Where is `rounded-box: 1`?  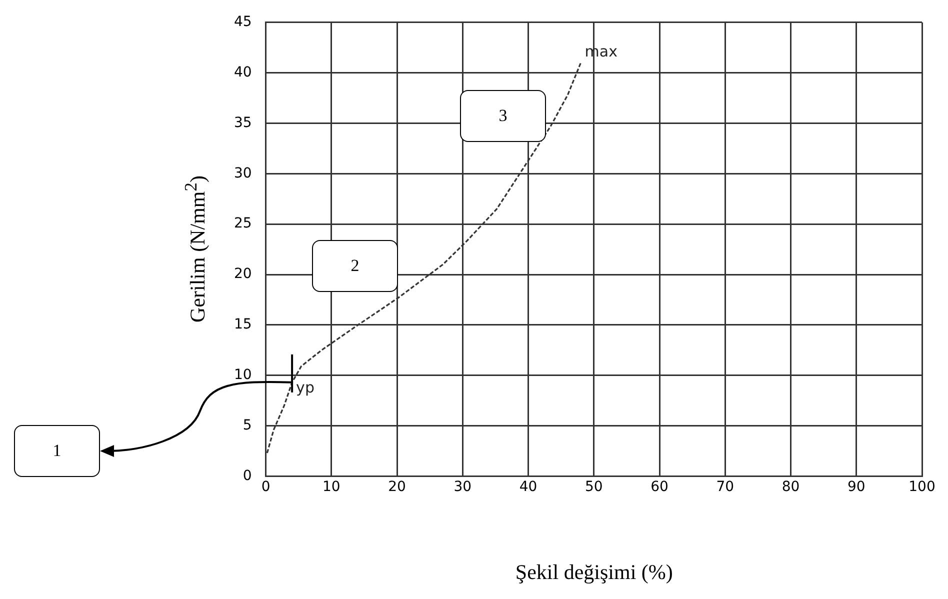
rounded-box: 1 is located at coordinates (57, 451).